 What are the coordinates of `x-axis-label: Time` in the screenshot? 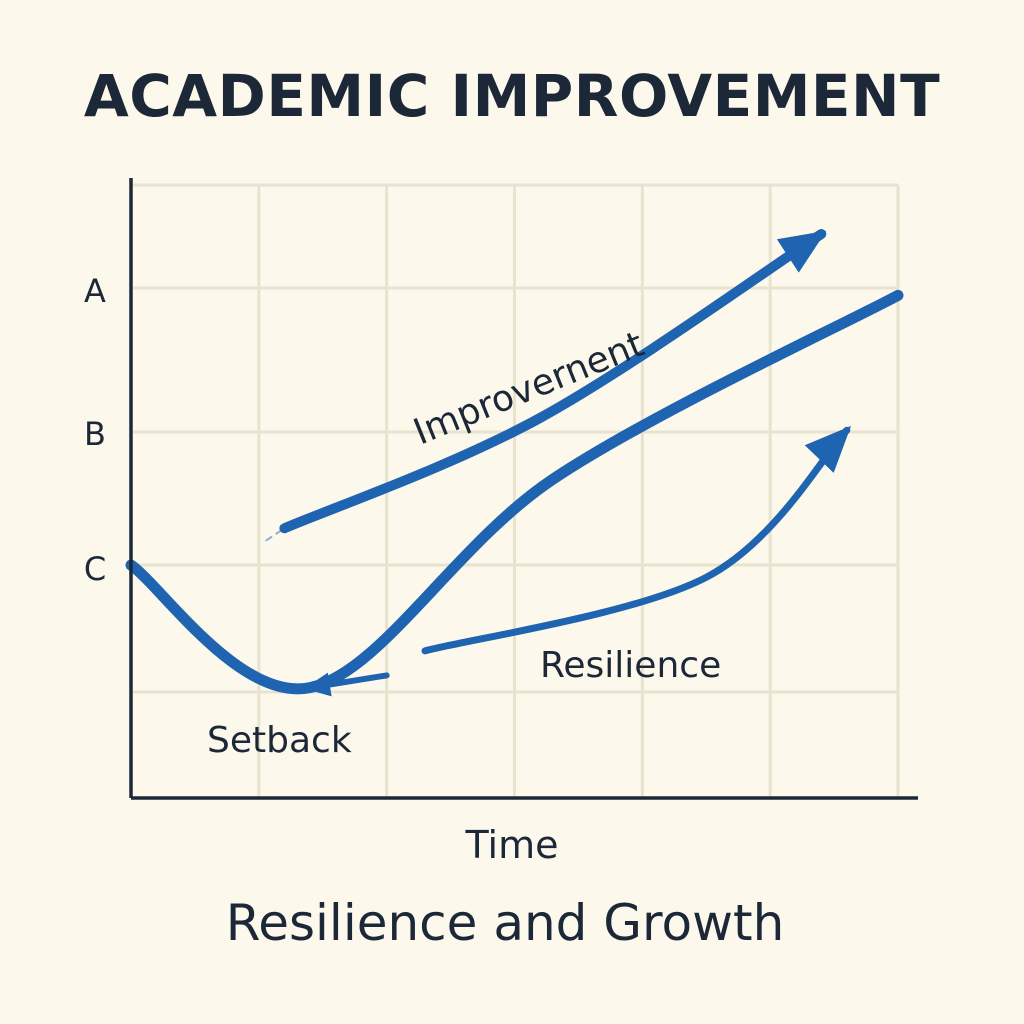 It's located at (512, 845).